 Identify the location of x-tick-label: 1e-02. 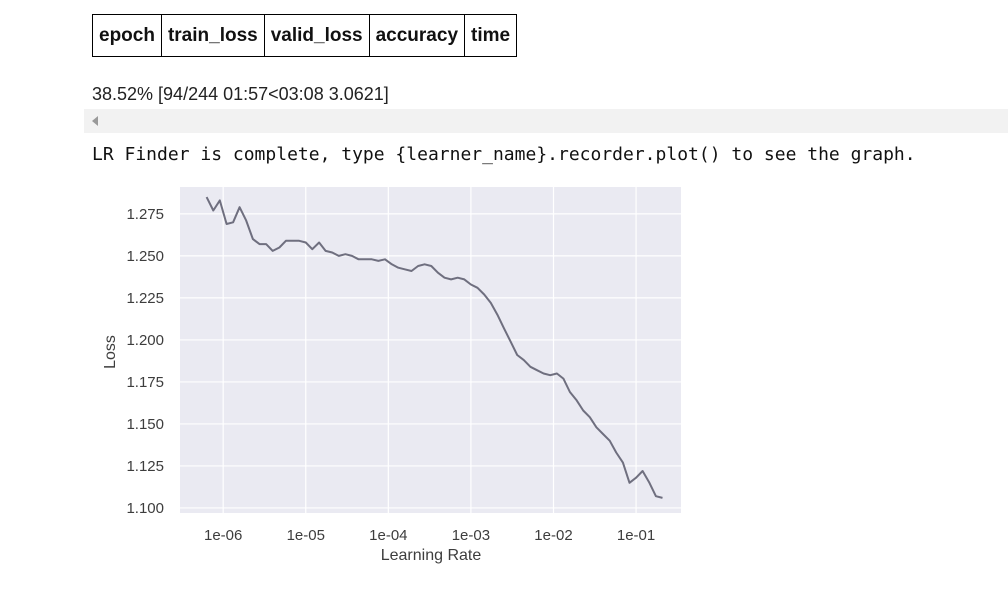
(553, 535).